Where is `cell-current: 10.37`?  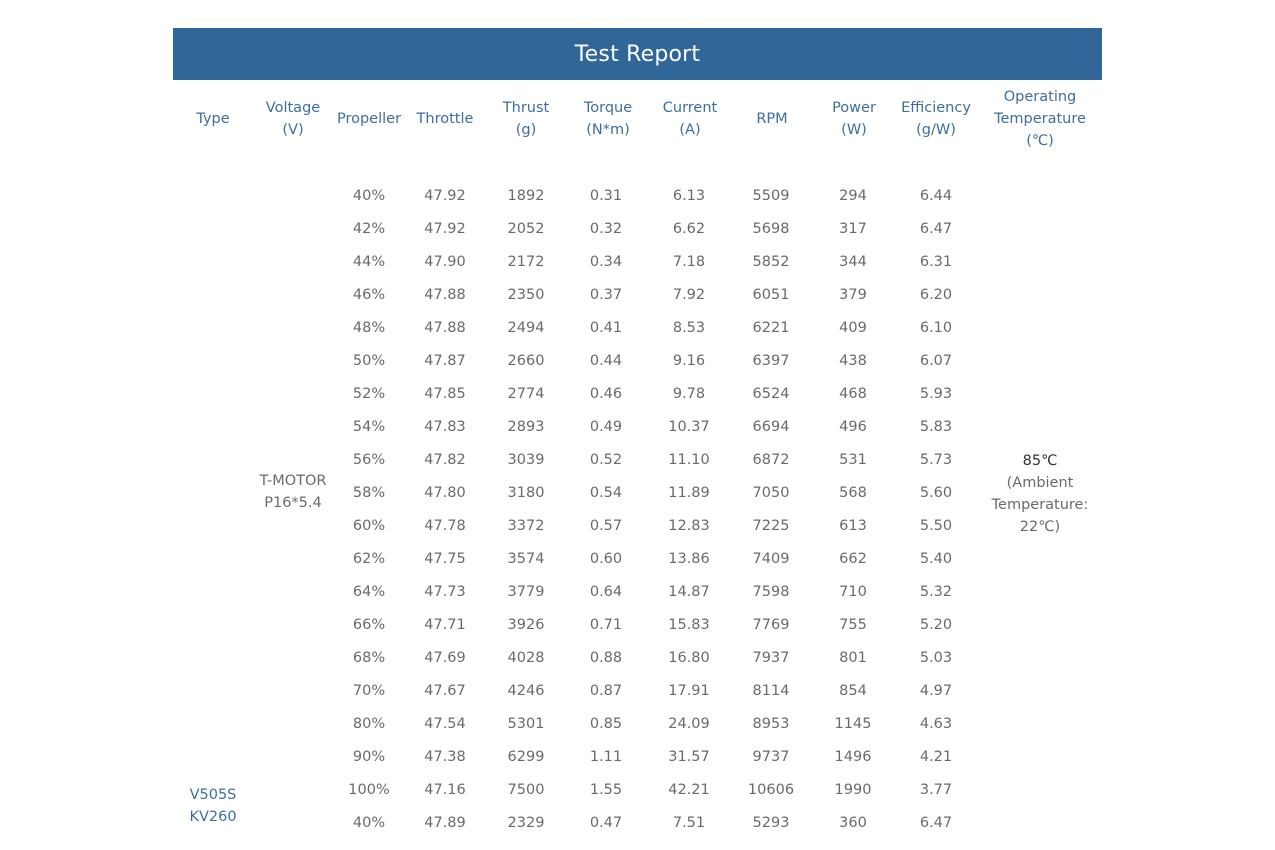
cell-current: 10.37 is located at coordinates (689, 427).